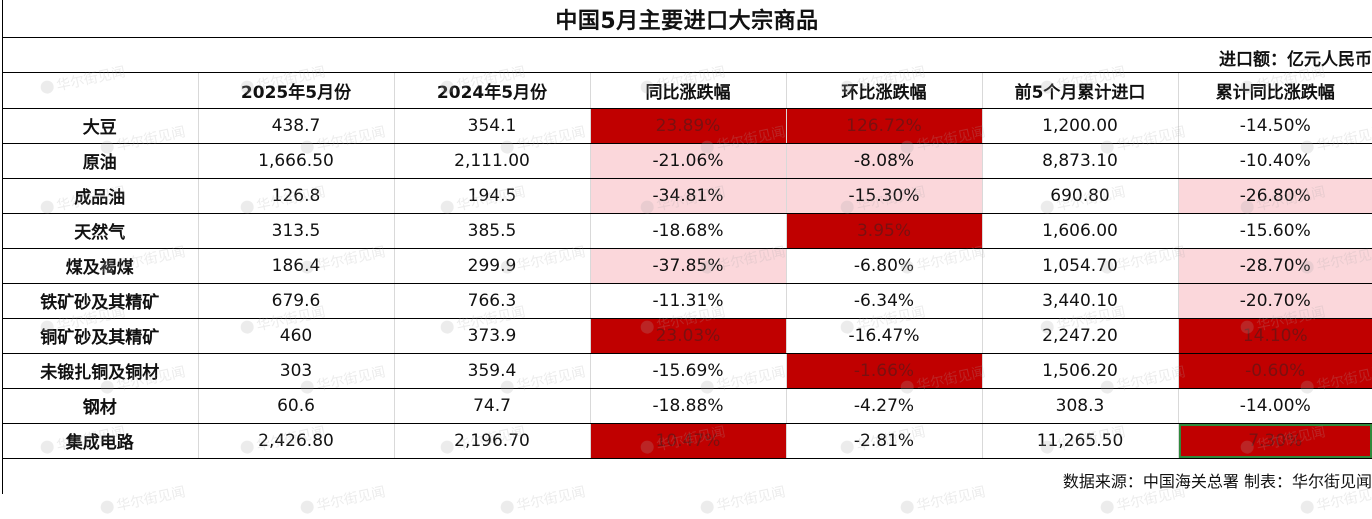 The width and height of the screenshot is (1372, 519). Describe the element at coordinates (883, 91) in the screenshot. I see `column-header: 环比涨跌幅` at that location.